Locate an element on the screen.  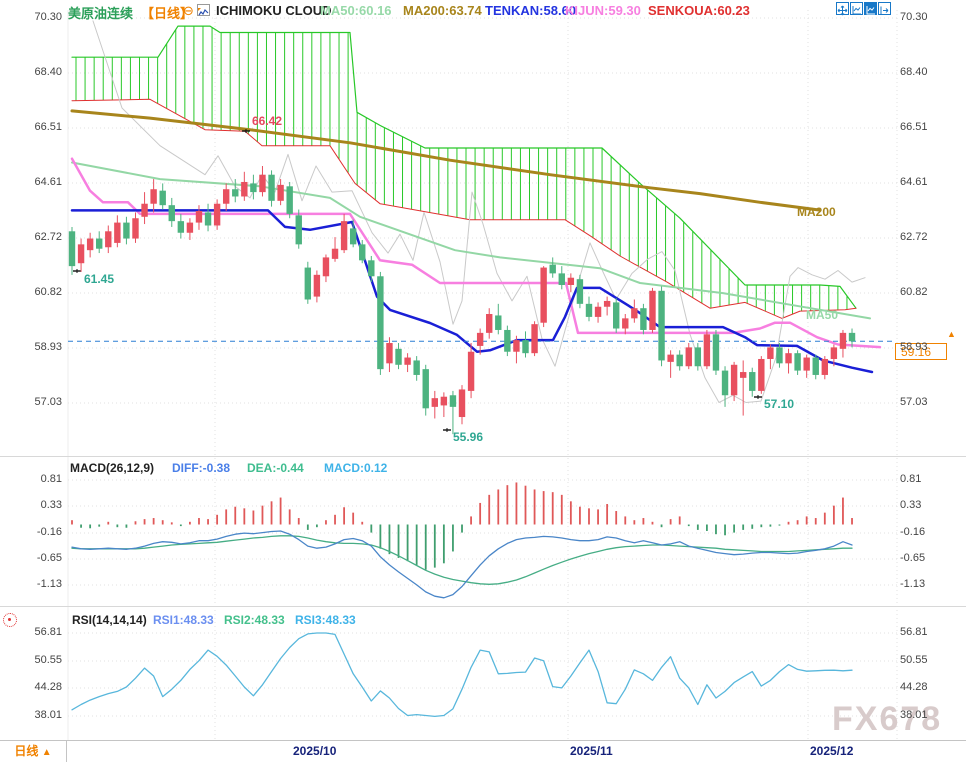
symbol-name: 美原油连续 is located at coordinates (101, 13).